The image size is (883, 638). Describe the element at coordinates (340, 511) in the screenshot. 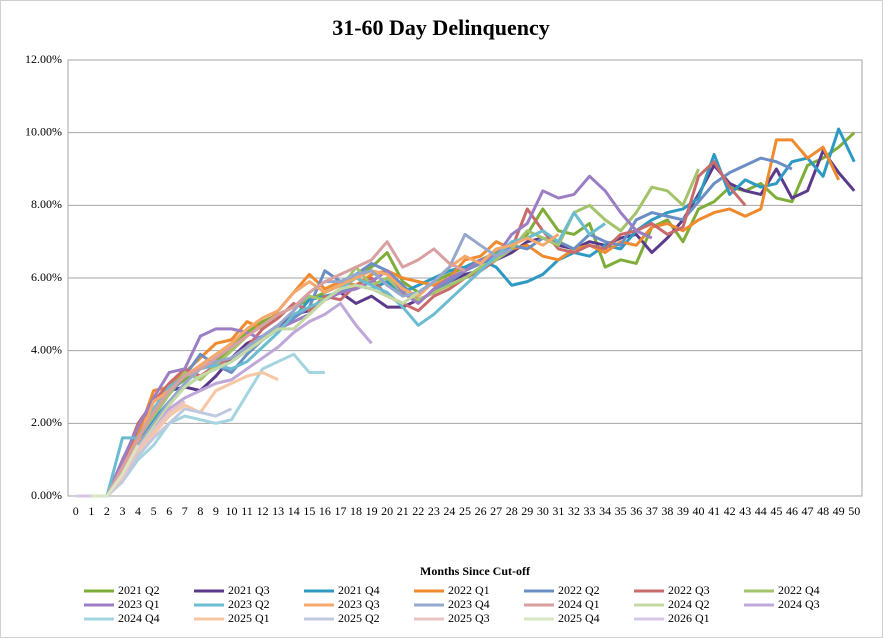

I see `x-tick-label: 17` at that location.